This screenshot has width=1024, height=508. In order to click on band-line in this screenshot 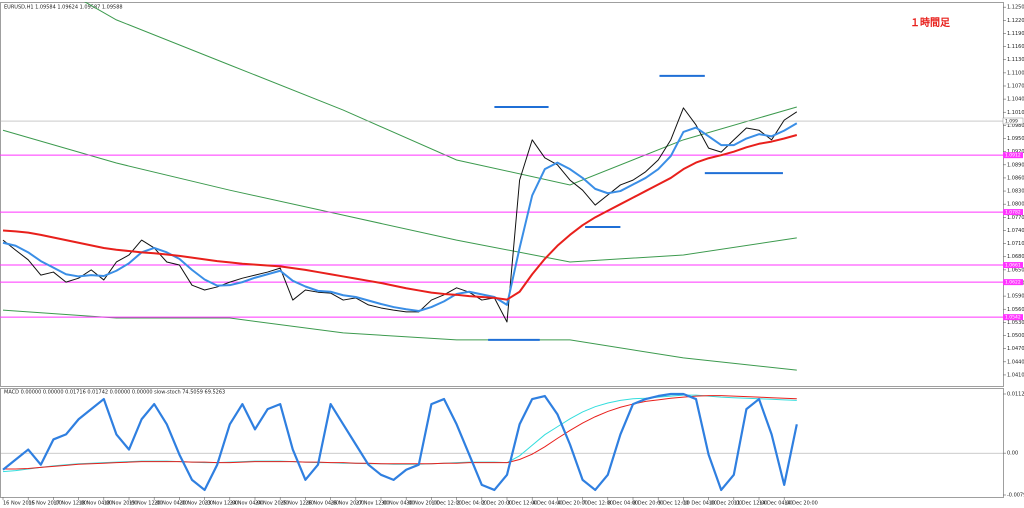, I will do `click(399, 340)`.